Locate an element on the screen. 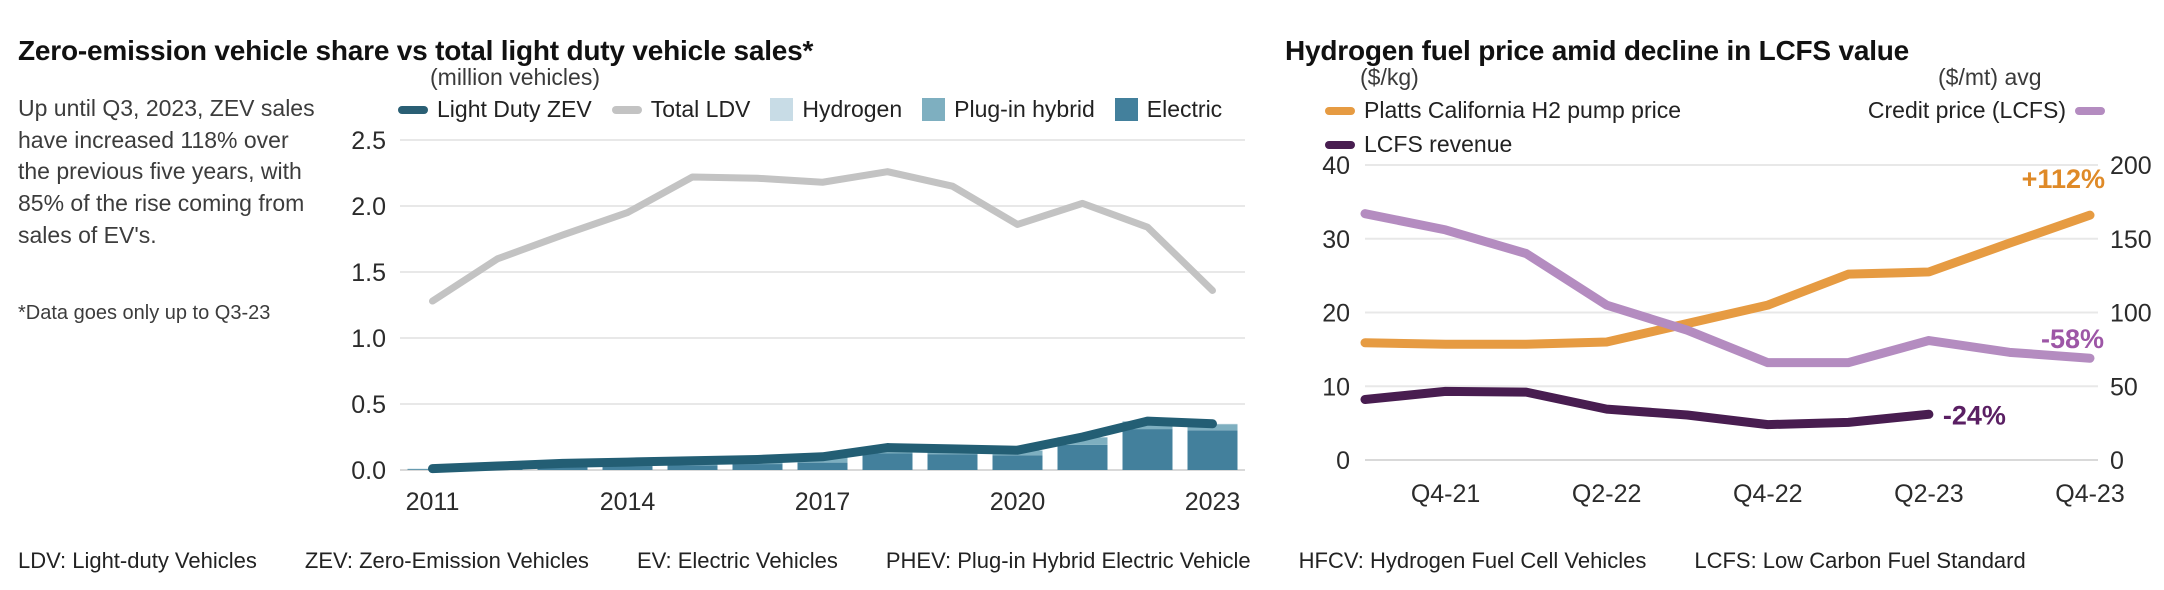 This screenshot has width=2164, height=590. legend-item-total-ldv: Total LDV is located at coordinates (681, 109).